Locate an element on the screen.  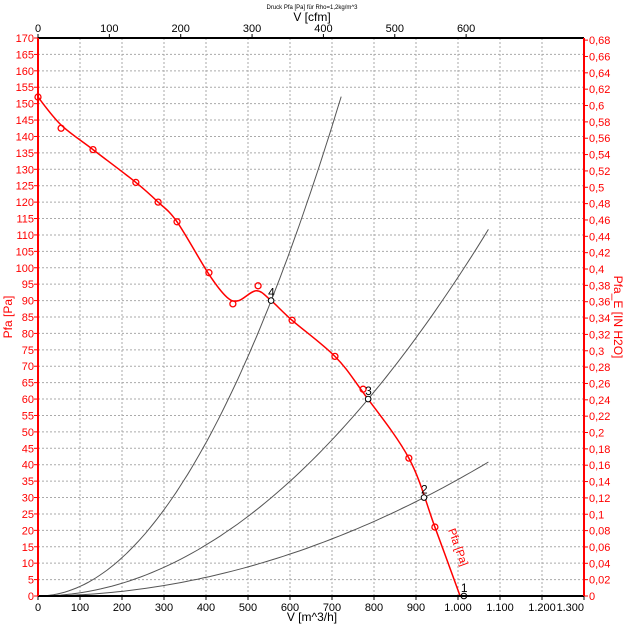
y-tick-label: 115 is located at coordinates (25, 220).